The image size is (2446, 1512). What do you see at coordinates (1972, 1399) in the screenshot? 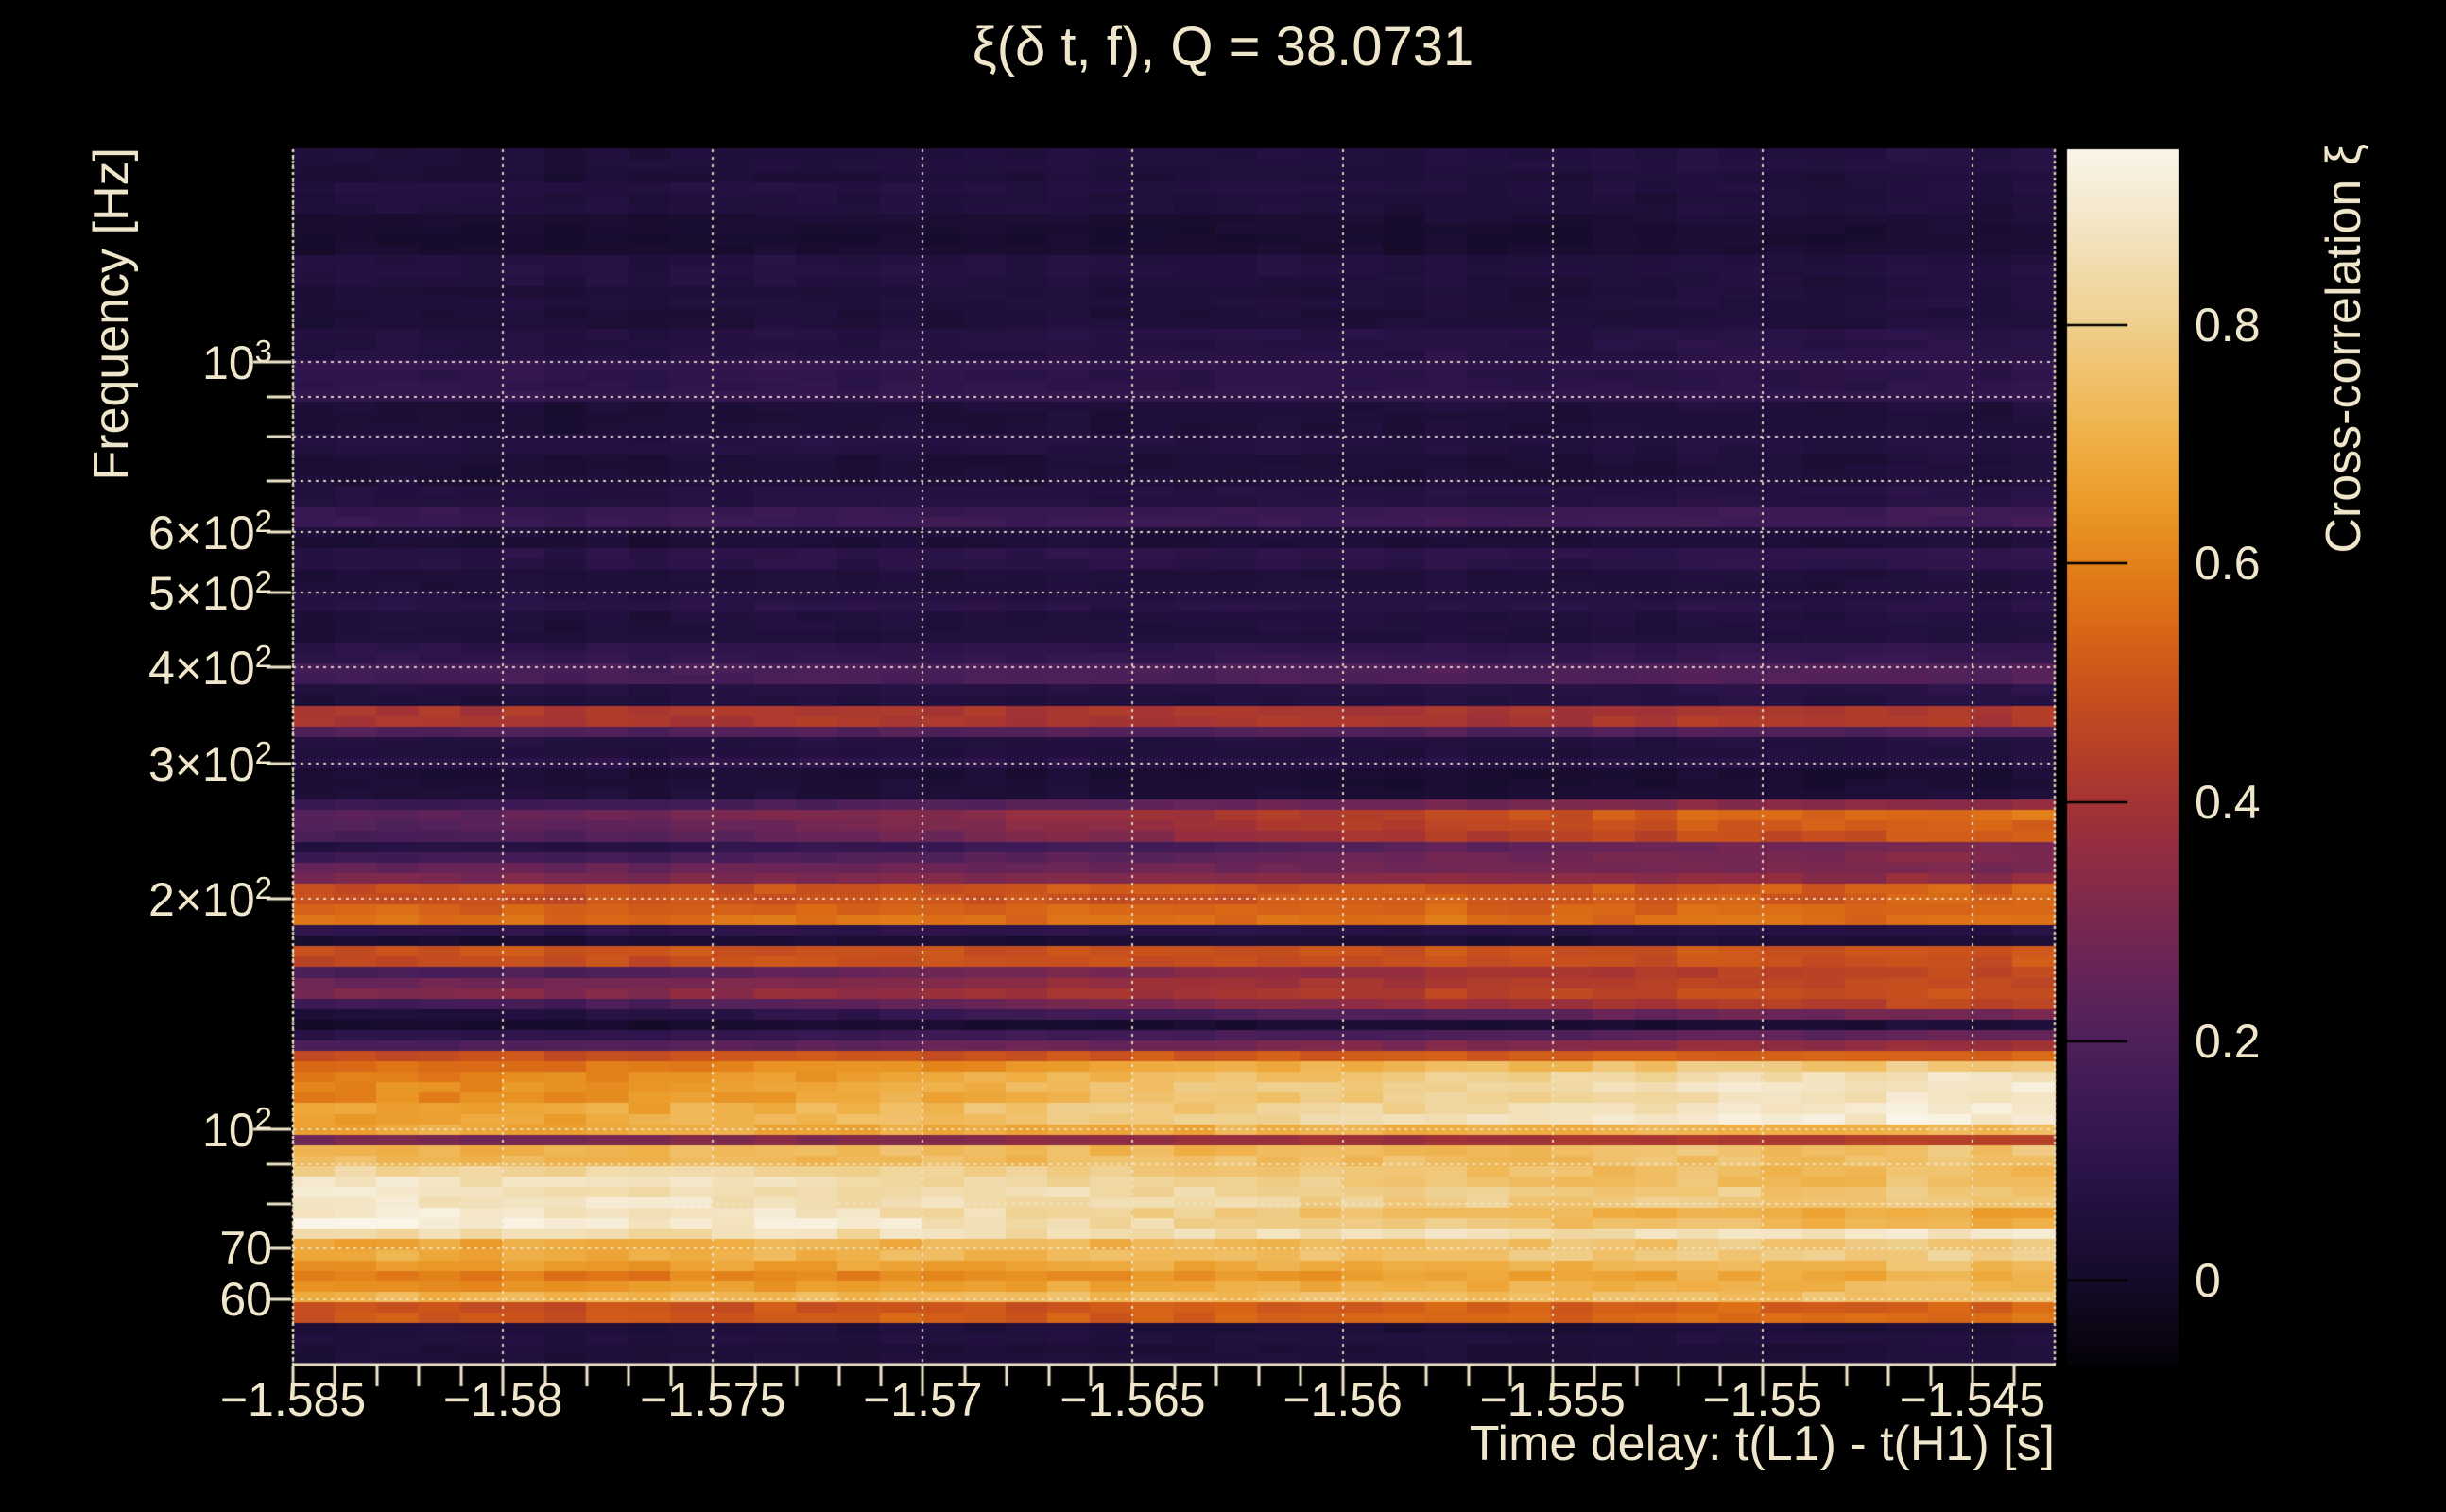
I see `x-tick-label: −1.545` at bounding box center [1972, 1399].